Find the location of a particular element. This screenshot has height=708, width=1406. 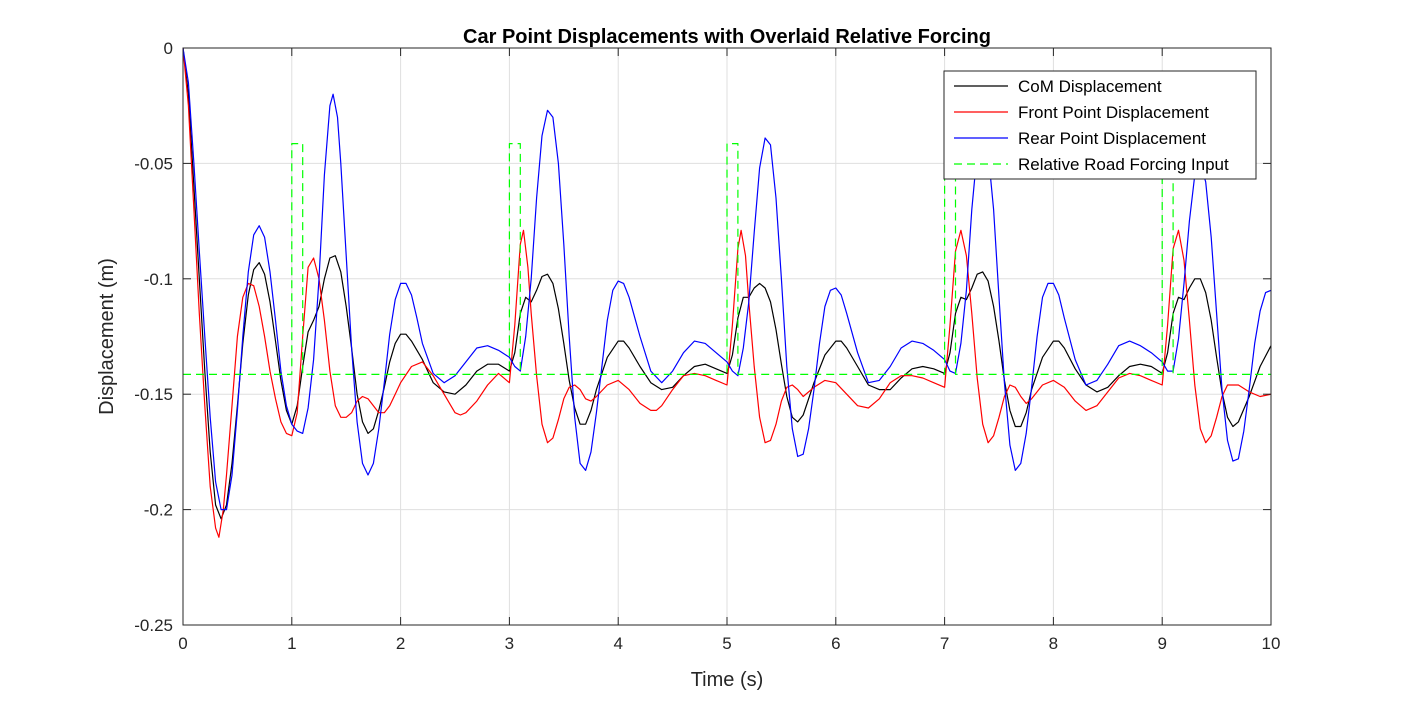

y-tick-label: -0.15 is located at coordinates (153, 394).